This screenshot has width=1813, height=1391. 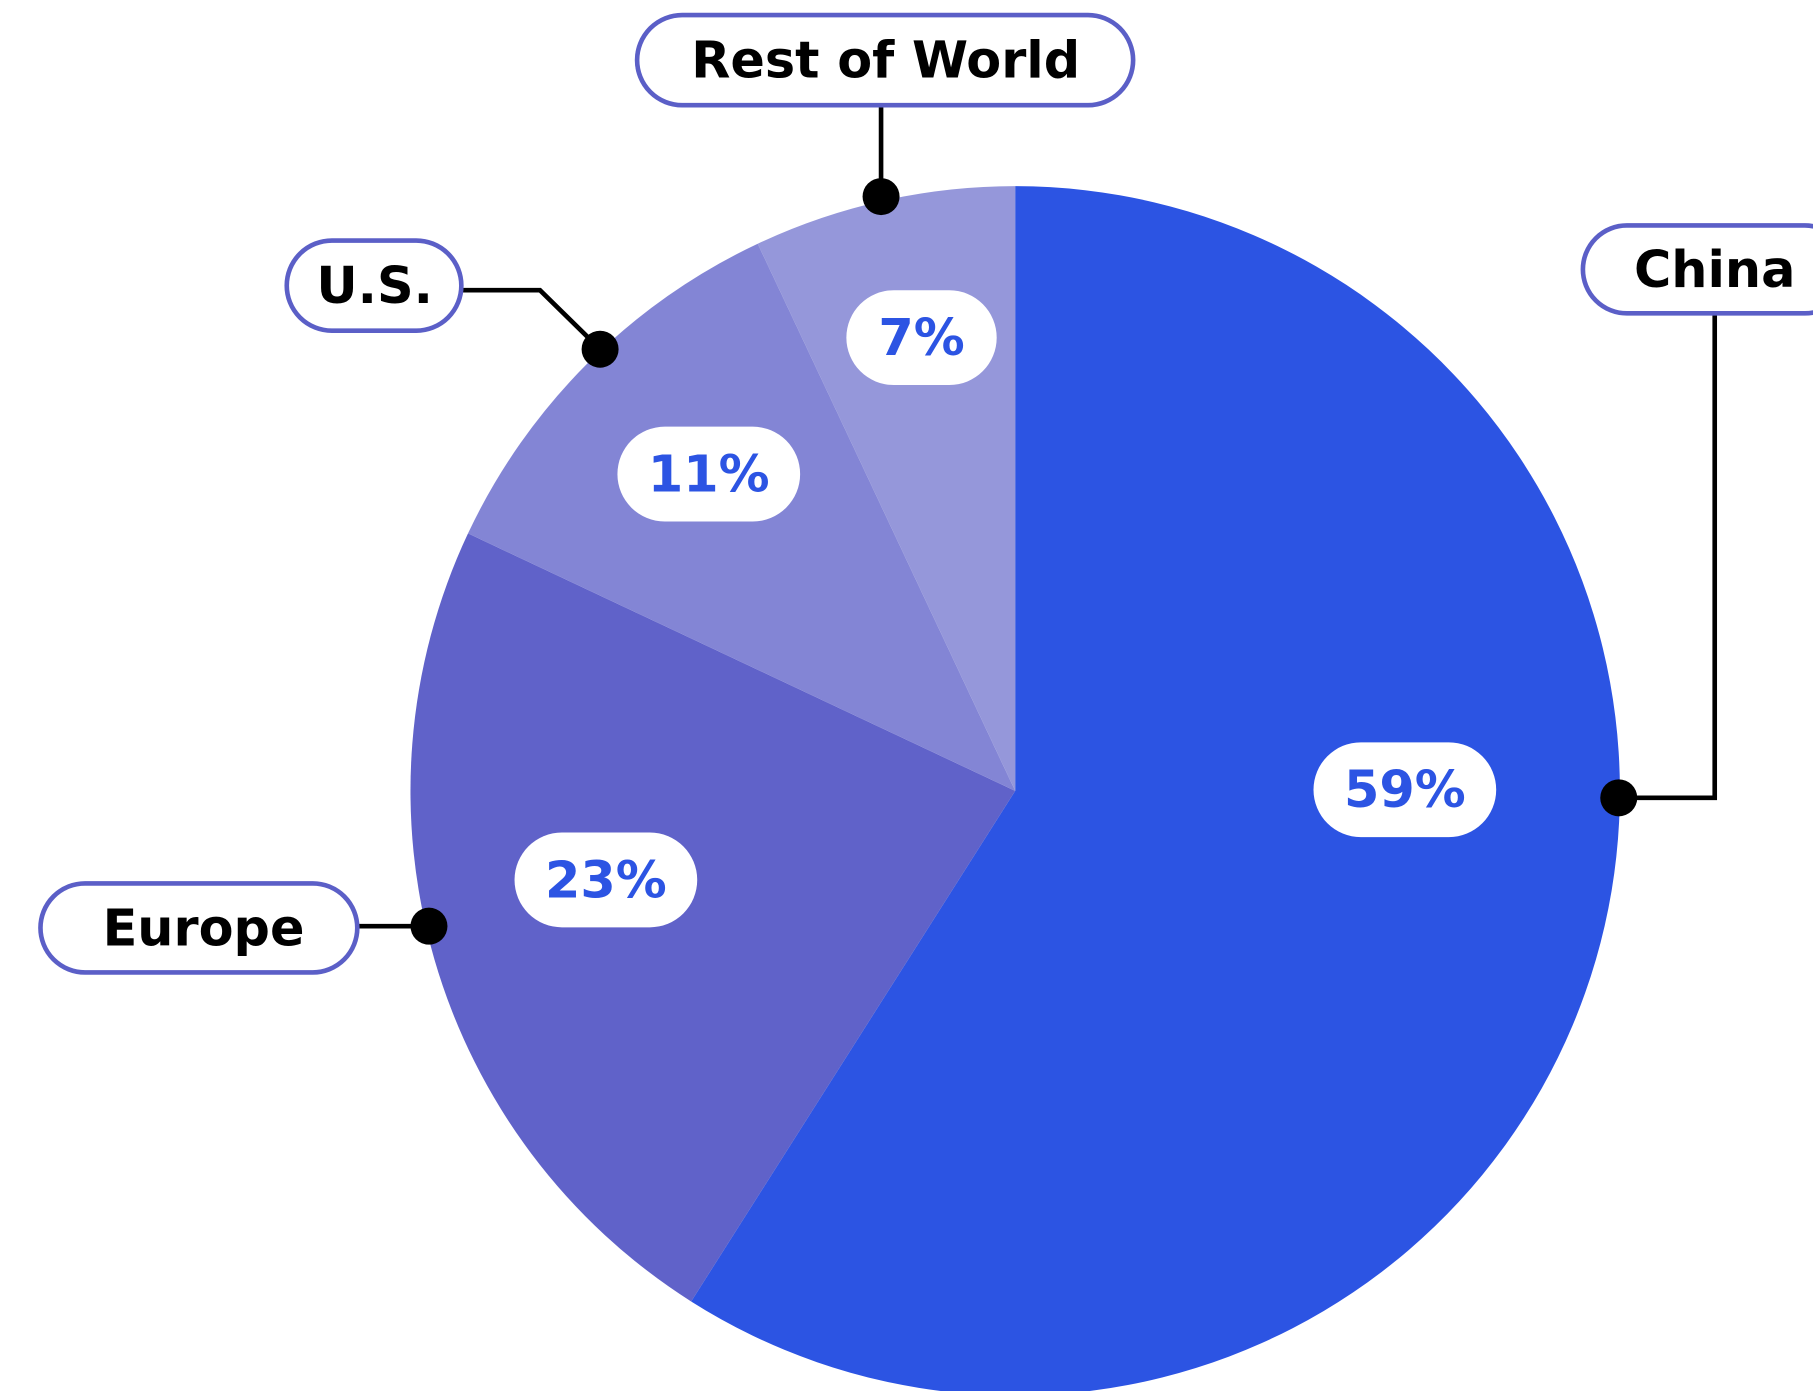 I want to click on callout: China, so click(x=1696, y=520).